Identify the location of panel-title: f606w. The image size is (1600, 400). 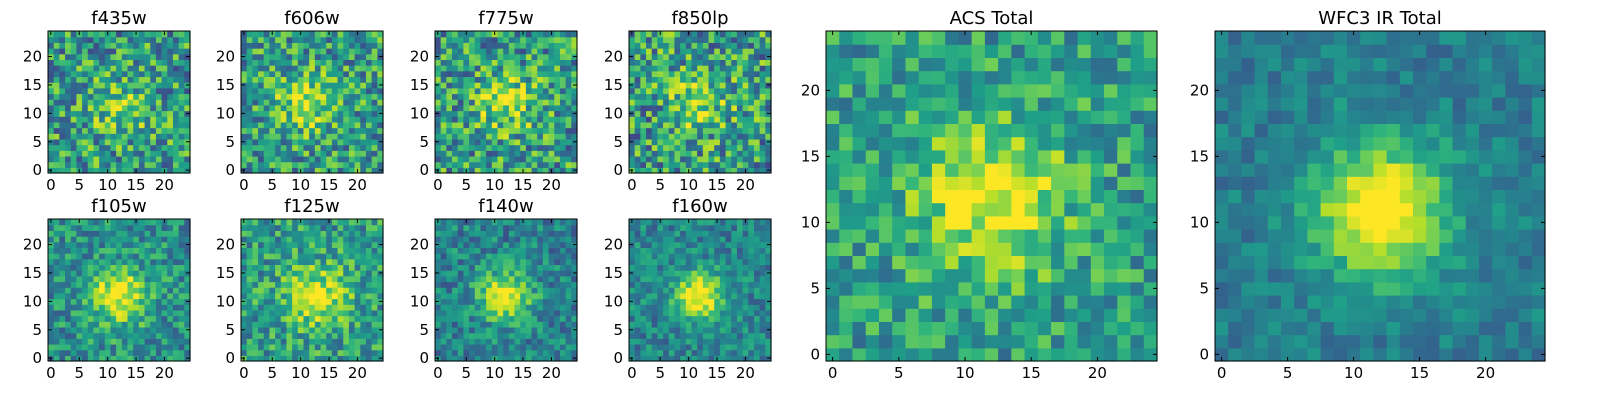
(311, 18).